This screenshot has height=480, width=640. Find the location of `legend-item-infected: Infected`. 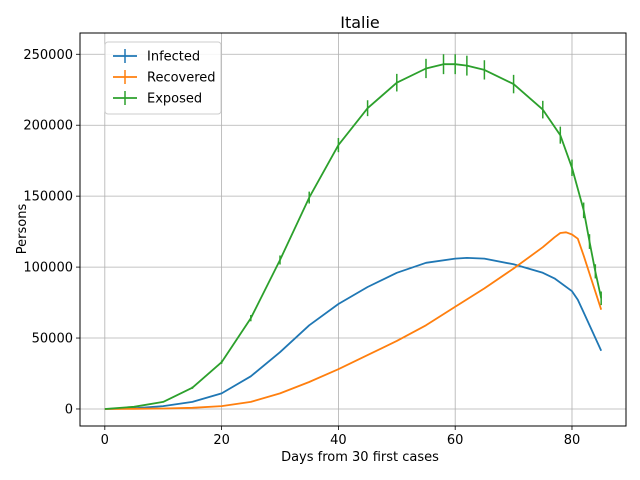

legend-item-infected: Infected is located at coordinates (156, 57).